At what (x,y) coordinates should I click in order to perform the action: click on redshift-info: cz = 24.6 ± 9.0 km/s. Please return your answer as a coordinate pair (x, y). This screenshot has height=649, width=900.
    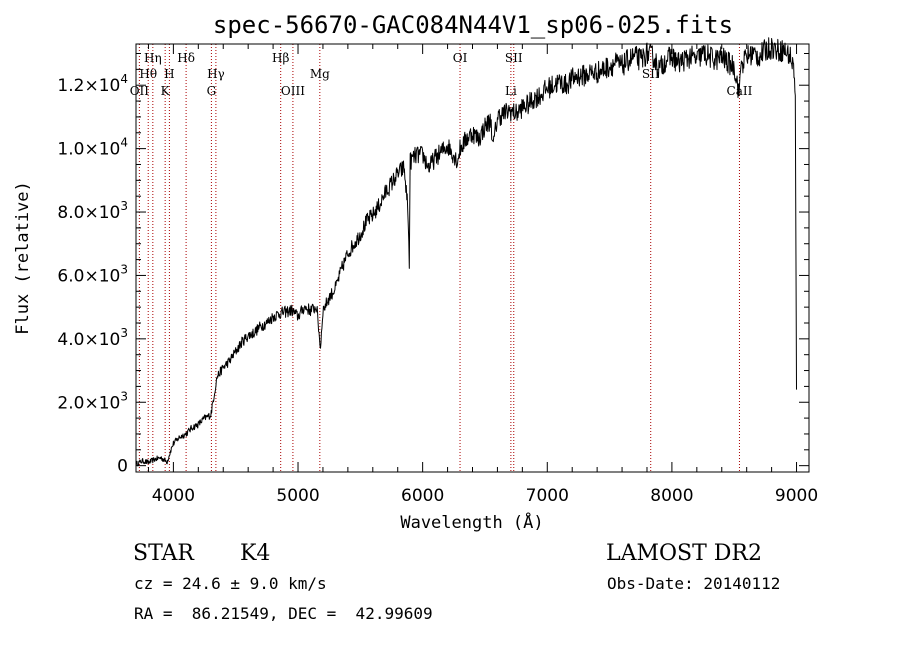
    Looking at the image, I should click on (230, 583).